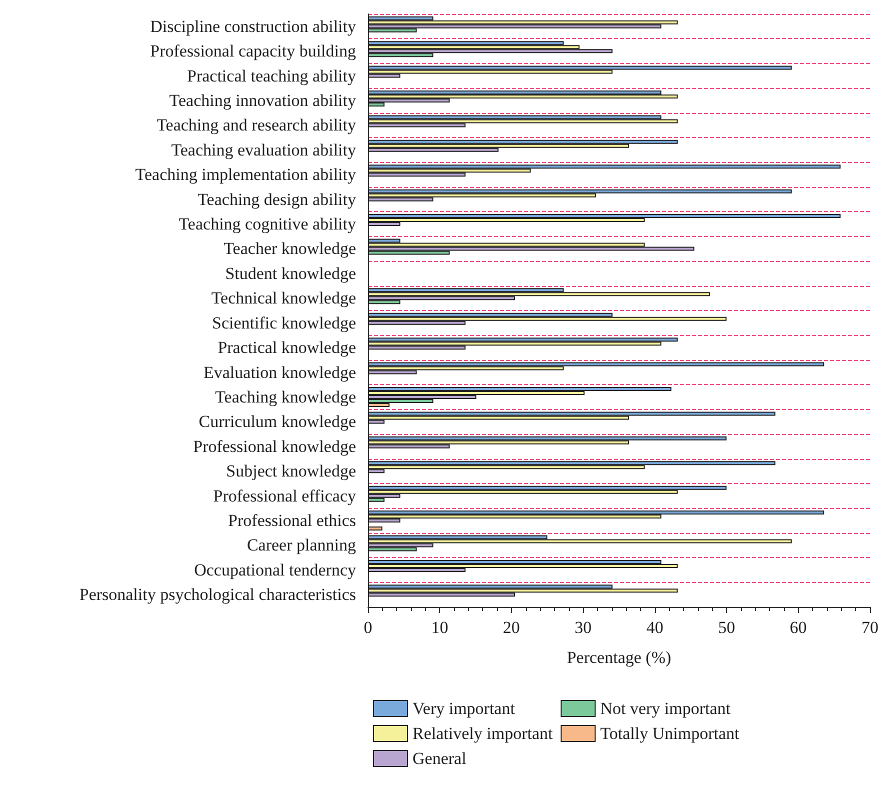  I want to click on y-tick-label: Curriculum knowledge, so click(277, 422).